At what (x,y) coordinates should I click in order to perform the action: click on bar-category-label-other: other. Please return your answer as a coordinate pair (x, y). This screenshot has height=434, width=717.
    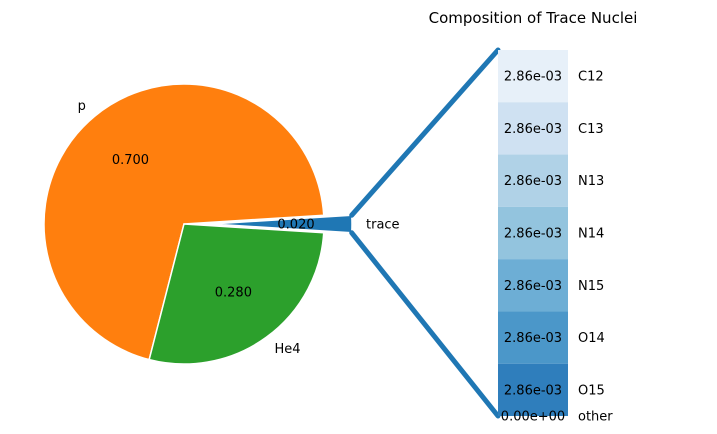
    Looking at the image, I should click on (595, 417).